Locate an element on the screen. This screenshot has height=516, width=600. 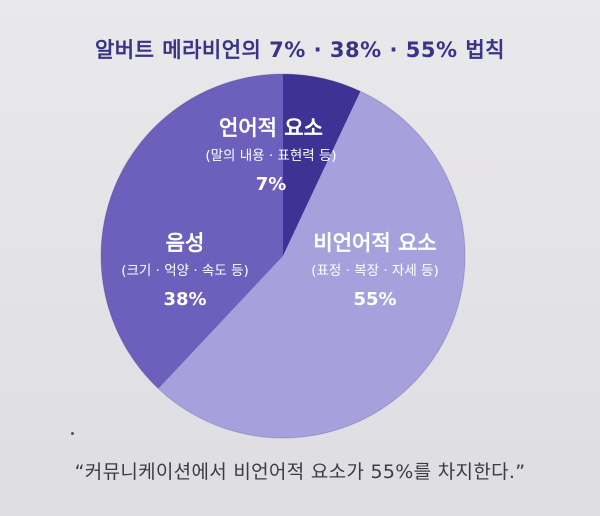
chart-title: 알버트 메라비언의 7% · 38% · 55% 법칙 is located at coordinates (299, 50).